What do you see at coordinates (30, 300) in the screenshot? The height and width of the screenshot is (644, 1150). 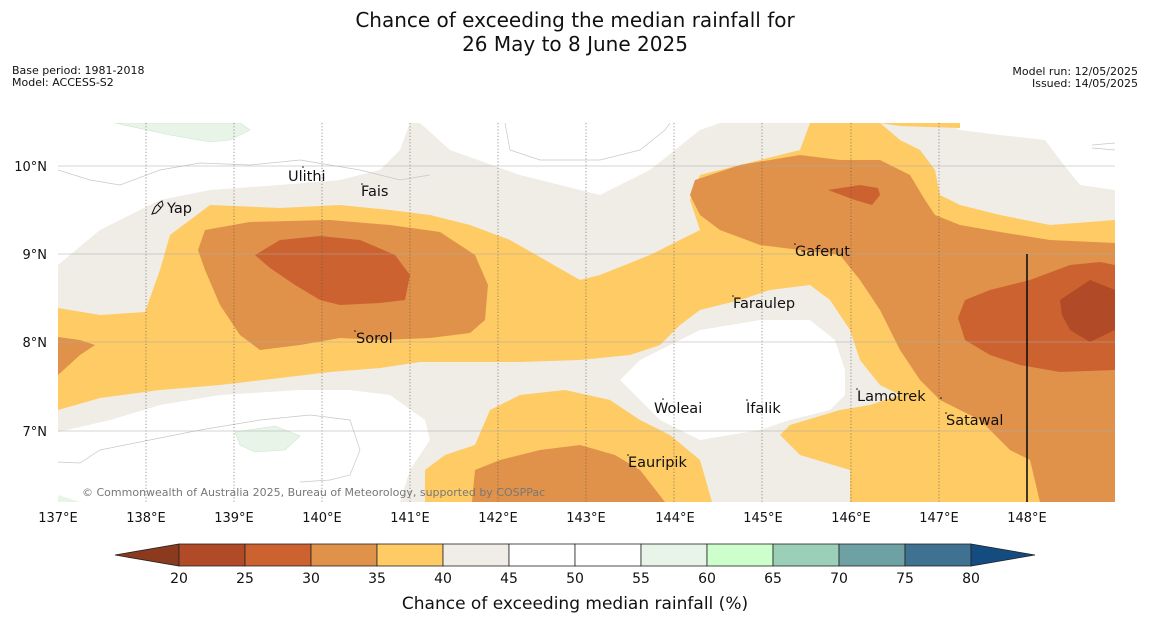 I see `lat-axis-labels: 10°N 9°N 8°N 7°N` at bounding box center [30, 300].